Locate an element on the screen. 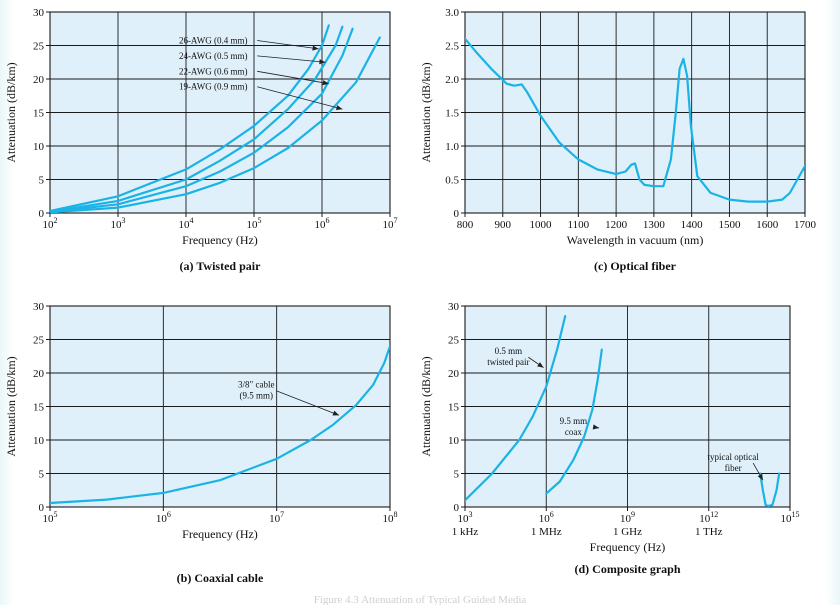  annotation-label: 24-AWG (0.5 mm) is located at coordinates (213, 56).